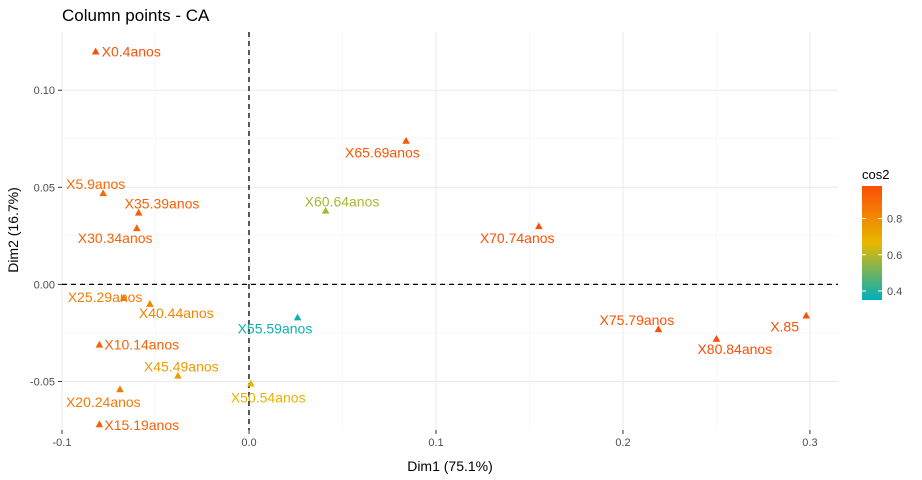  What do you see at coordinates (141, 345) in the screenshot?
I see `point-label: X10.14anos` at bounding box center [141, 345].